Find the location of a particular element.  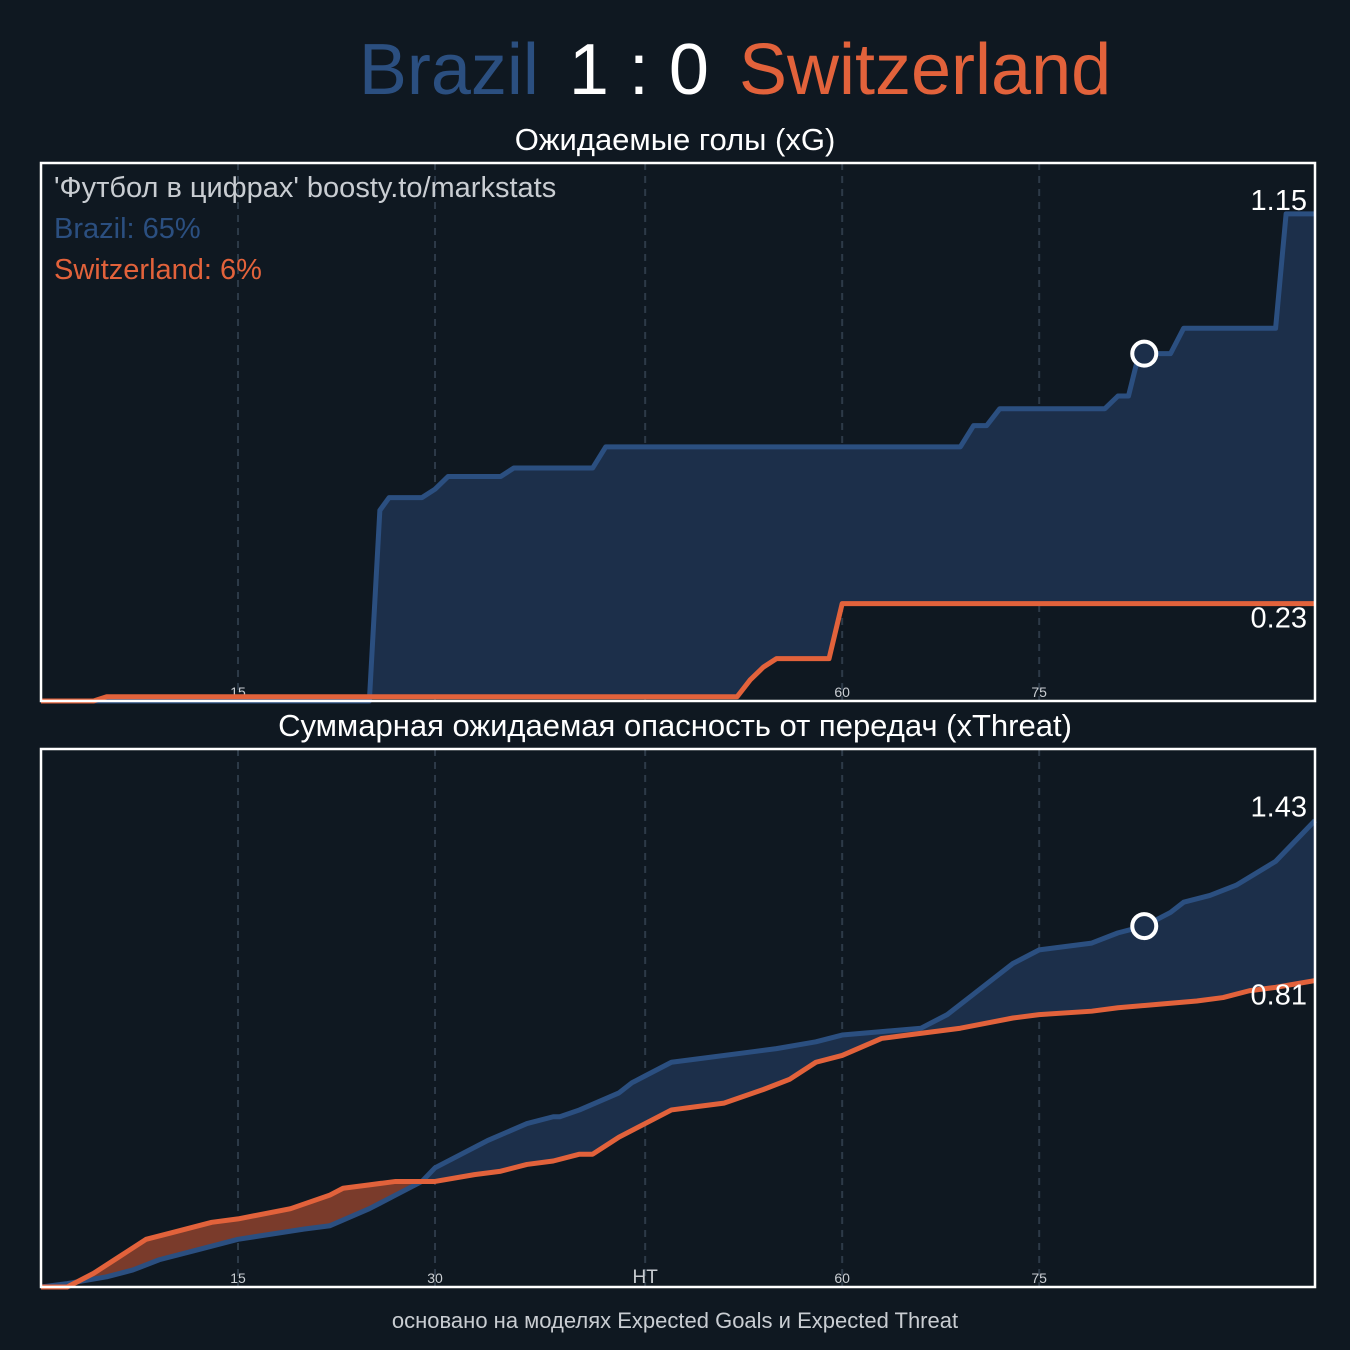

match-header: Brazil 1 : 0 Switzerland is located at coordinates (675, 70).